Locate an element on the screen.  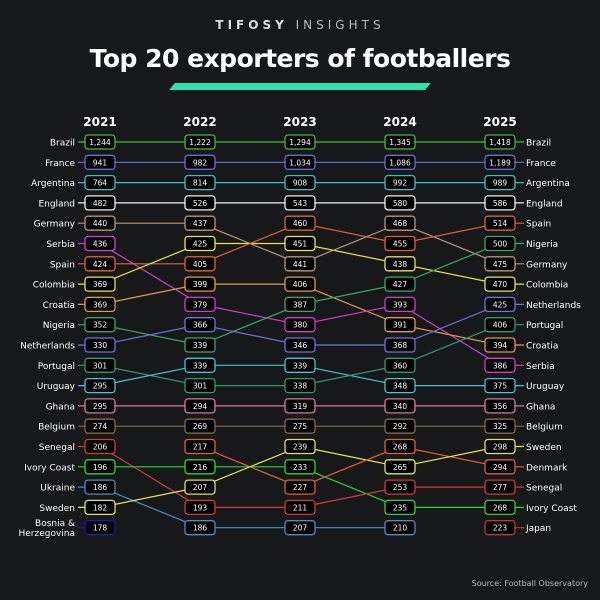
box-netherlands-2023 is located at coordinates (300, 345).